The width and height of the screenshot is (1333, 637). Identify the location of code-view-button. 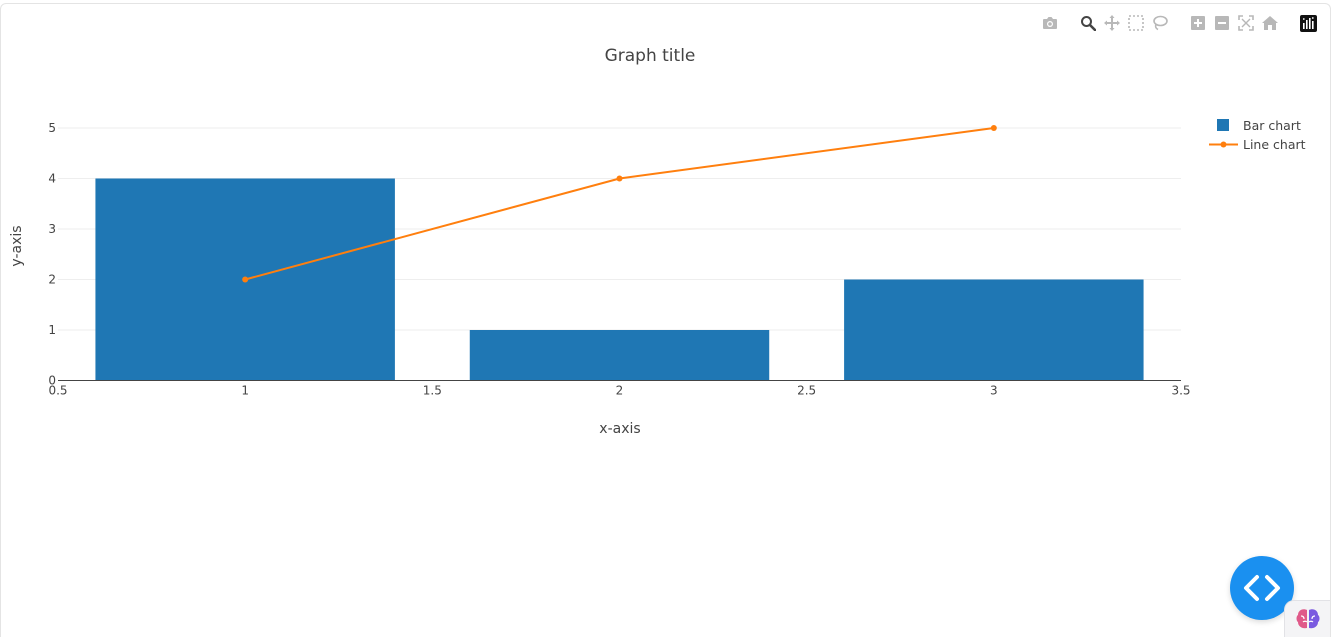
(1262, 588).